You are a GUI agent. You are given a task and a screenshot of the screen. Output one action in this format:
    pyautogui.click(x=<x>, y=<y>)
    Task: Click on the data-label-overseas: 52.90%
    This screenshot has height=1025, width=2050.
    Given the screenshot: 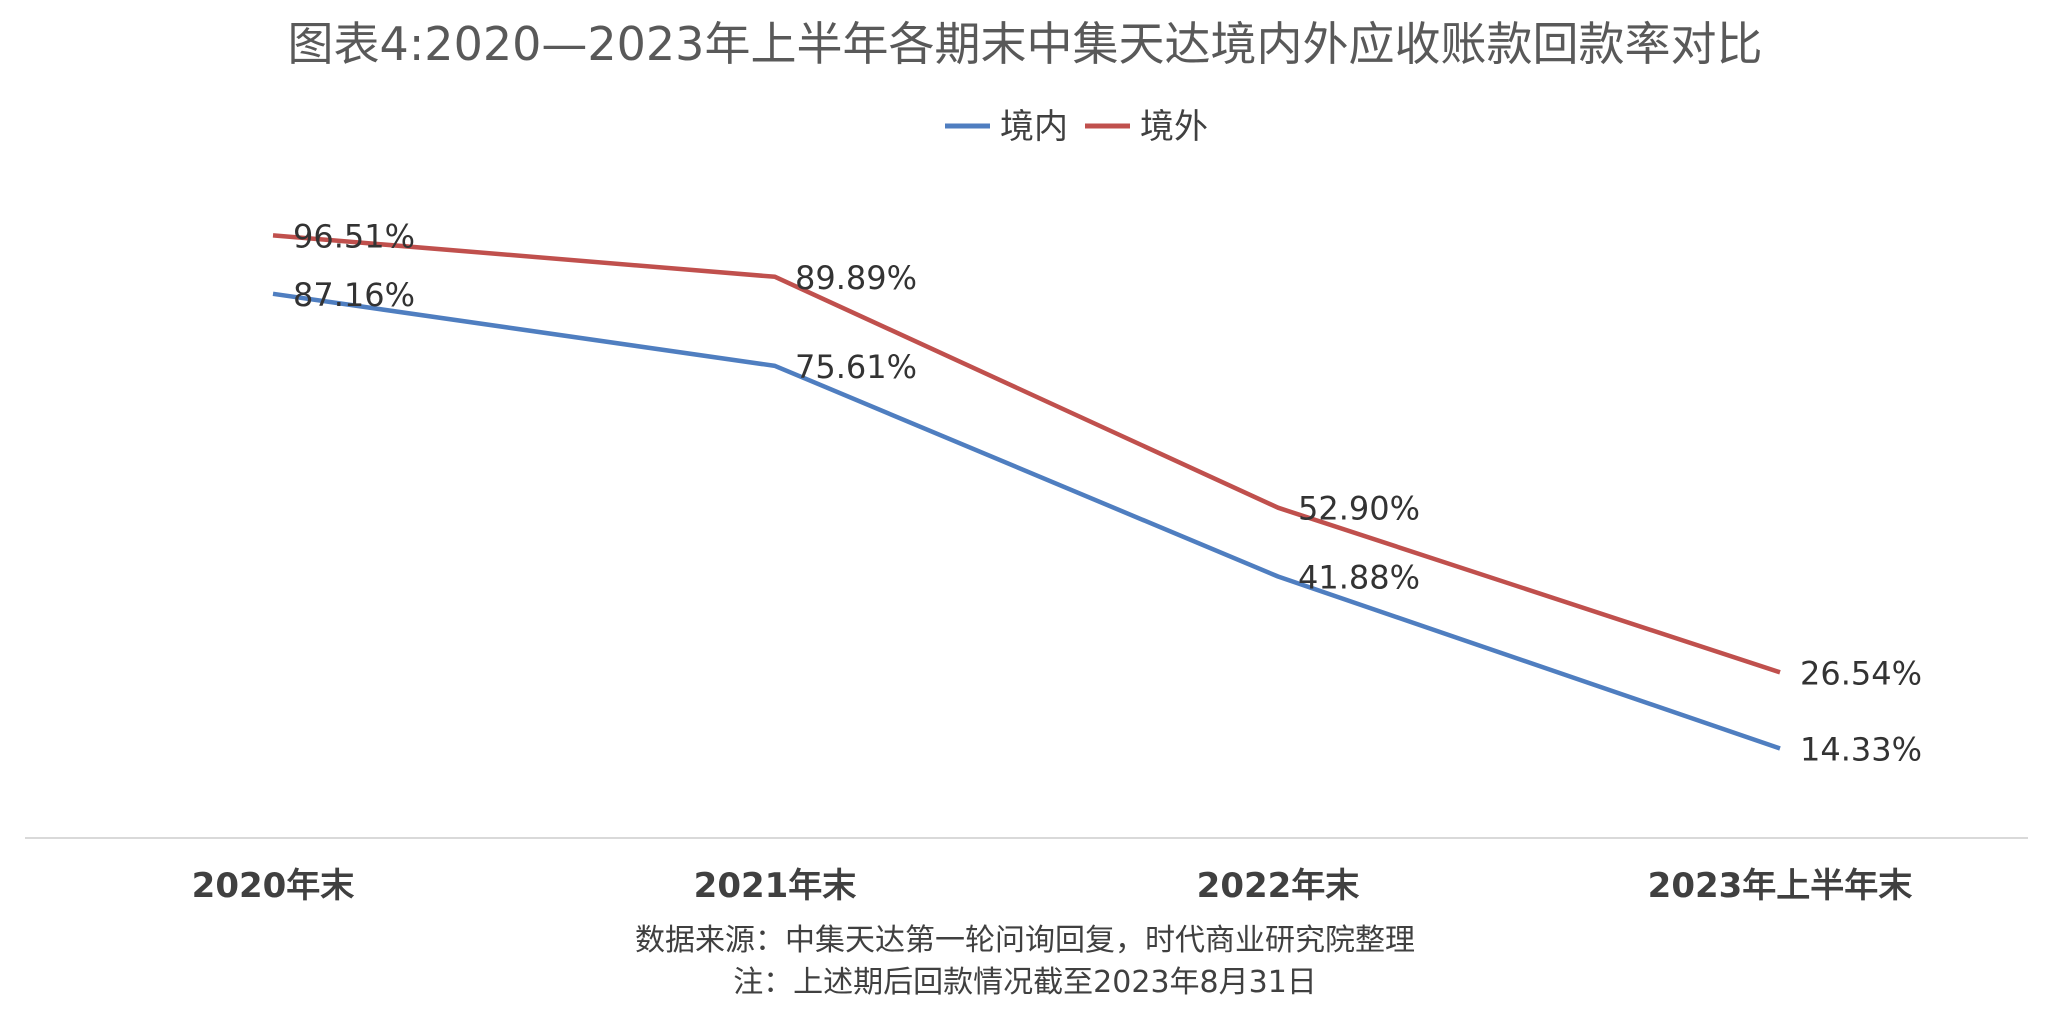 What is the action you would take?
    pyautogui.click(x=1359, y=509)
    